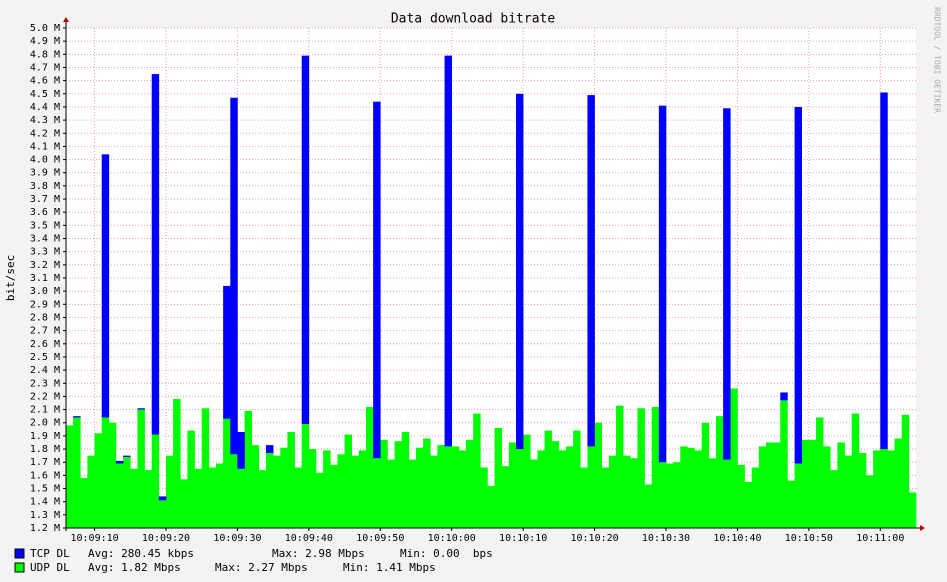  I want to click on y-tick-label: 4.7 M, so click(45, 67).